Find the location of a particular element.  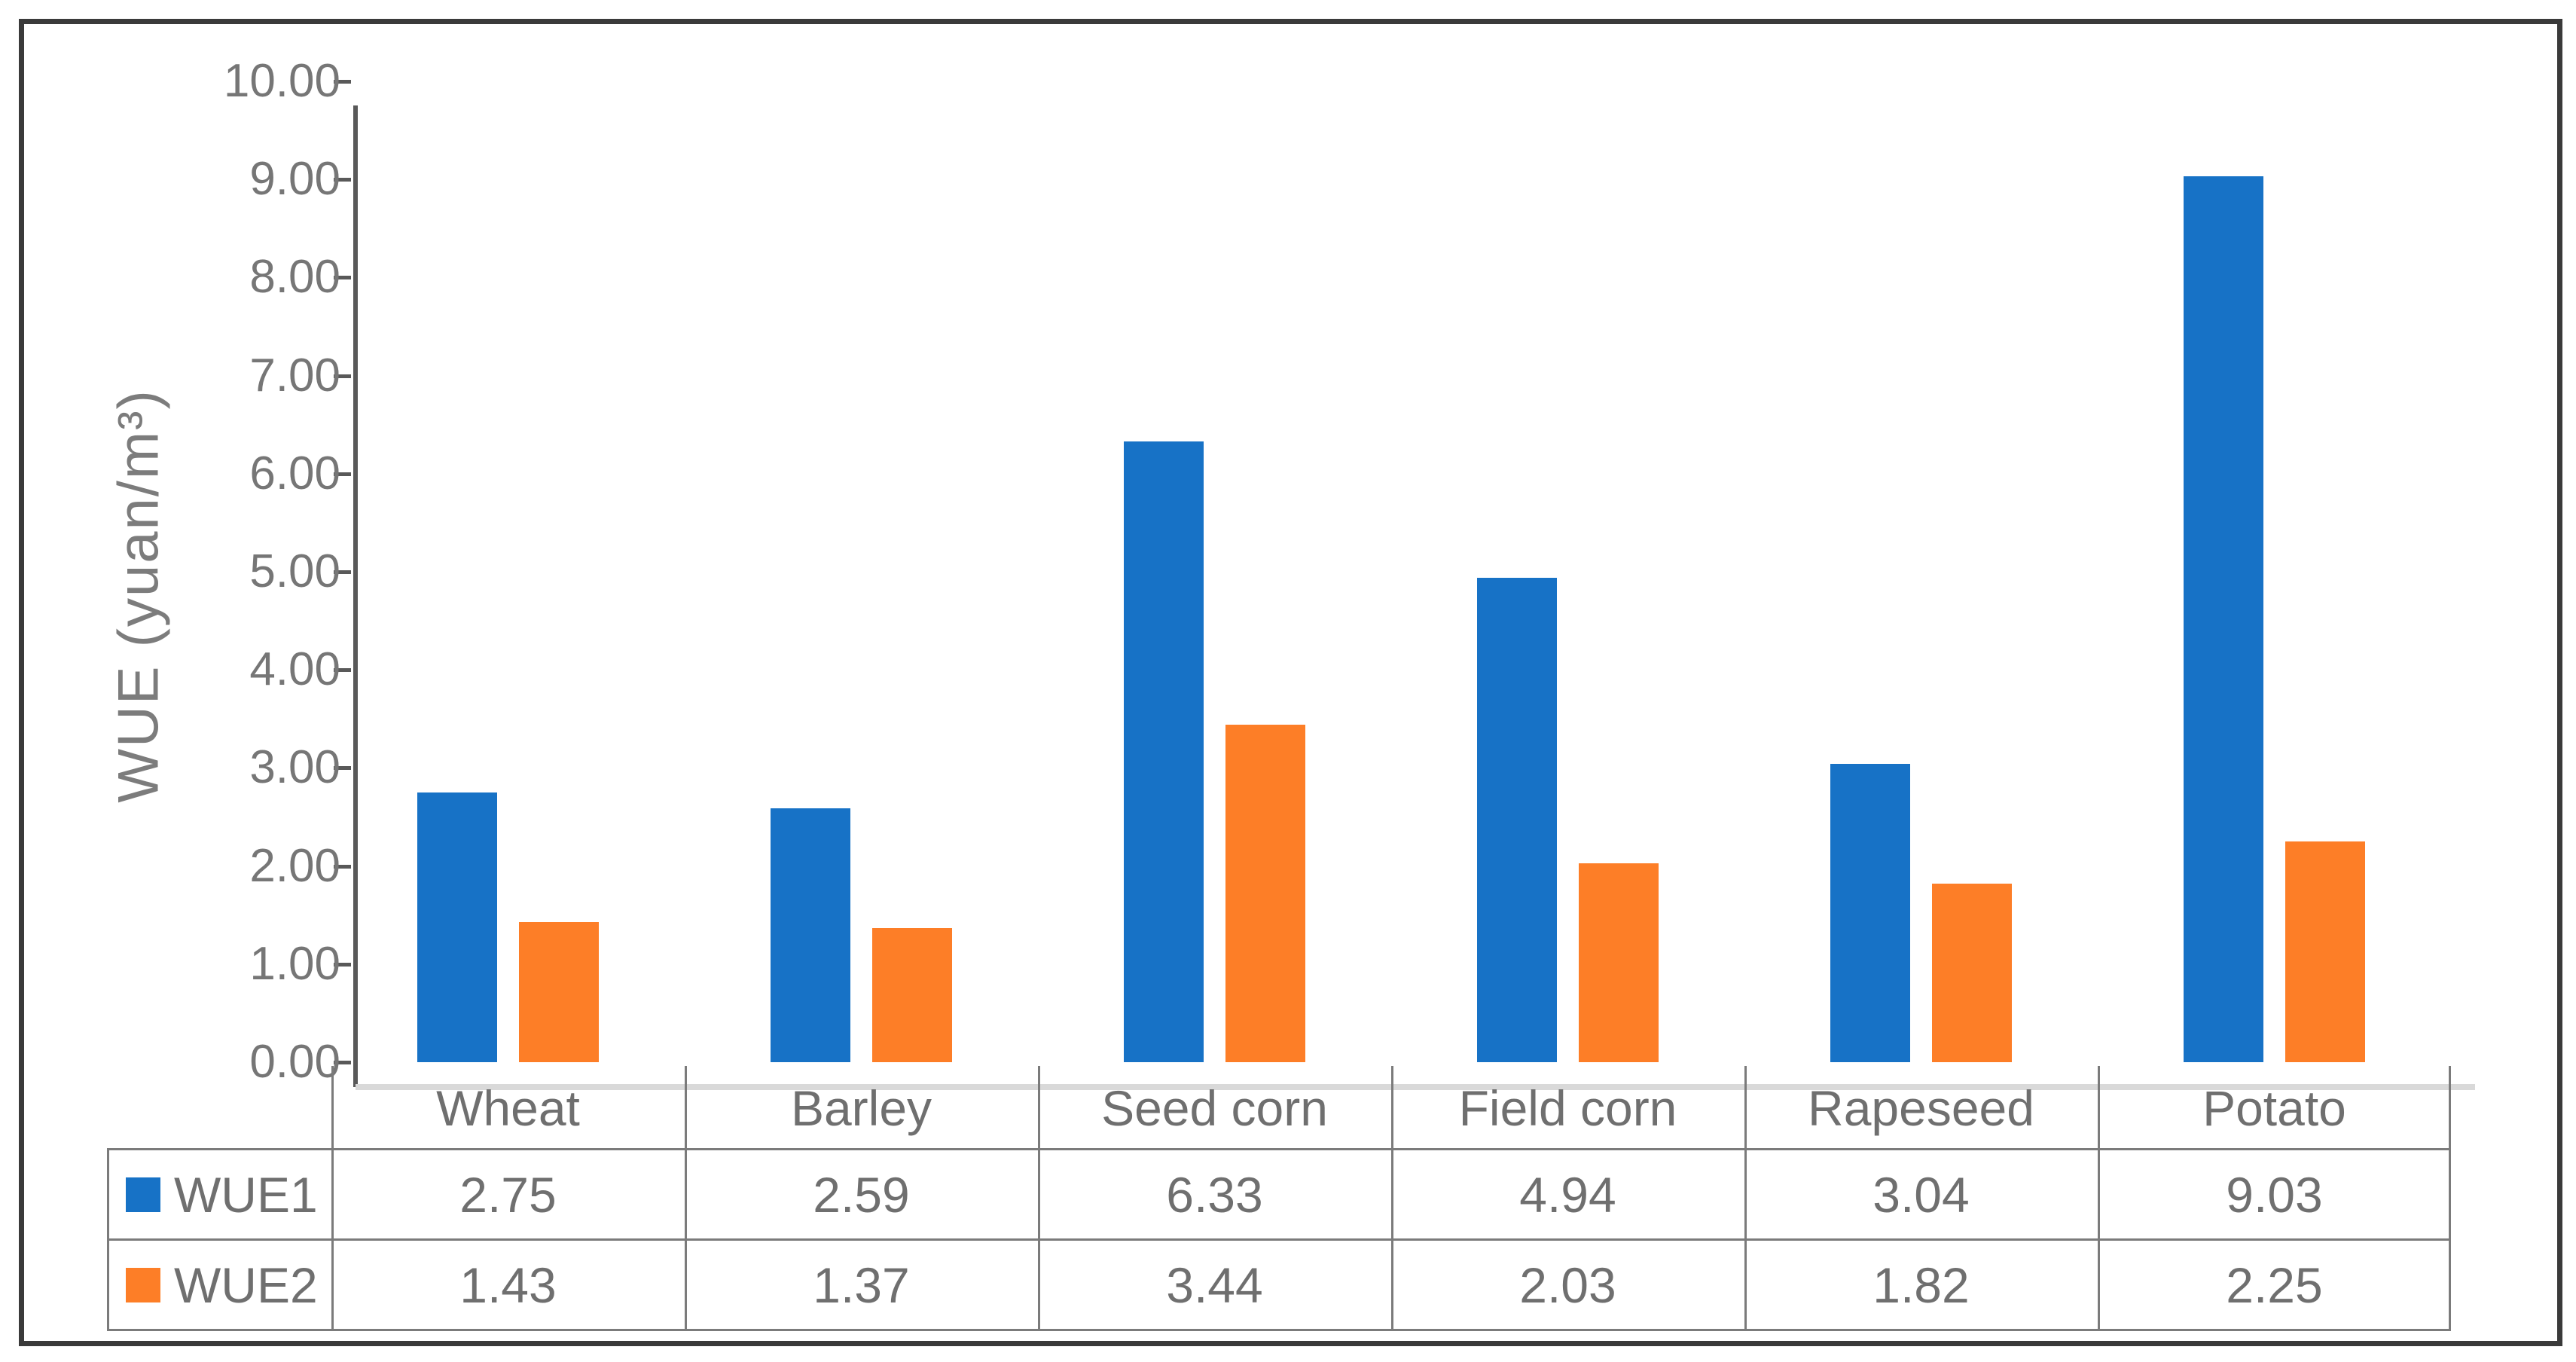

legend-item-wue1: WUE1 is located at coordinates (219, 1195).